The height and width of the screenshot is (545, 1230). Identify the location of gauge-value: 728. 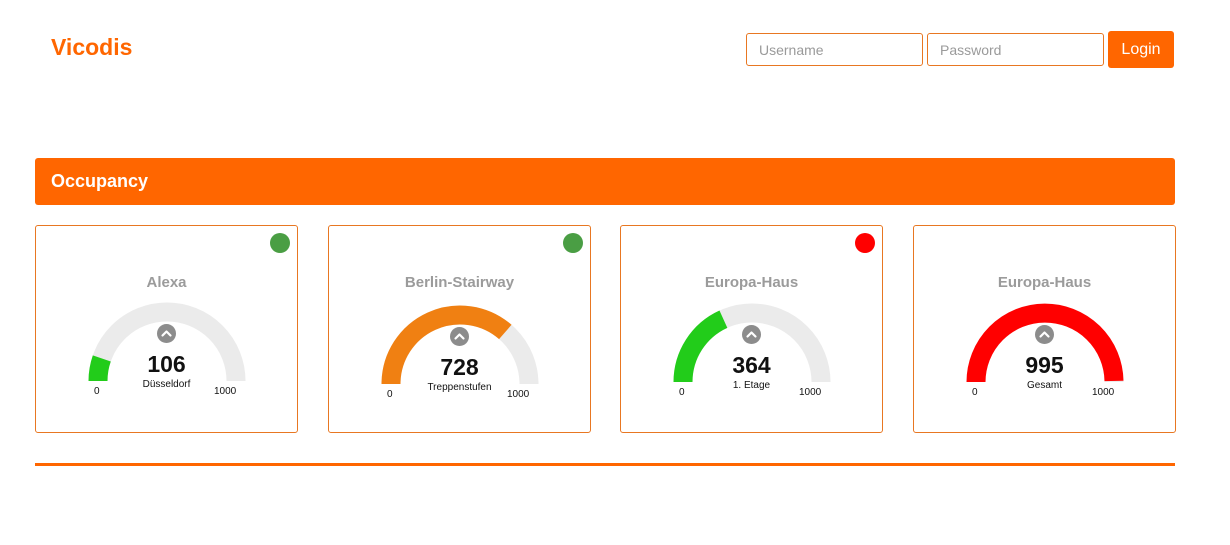
(459, 367).